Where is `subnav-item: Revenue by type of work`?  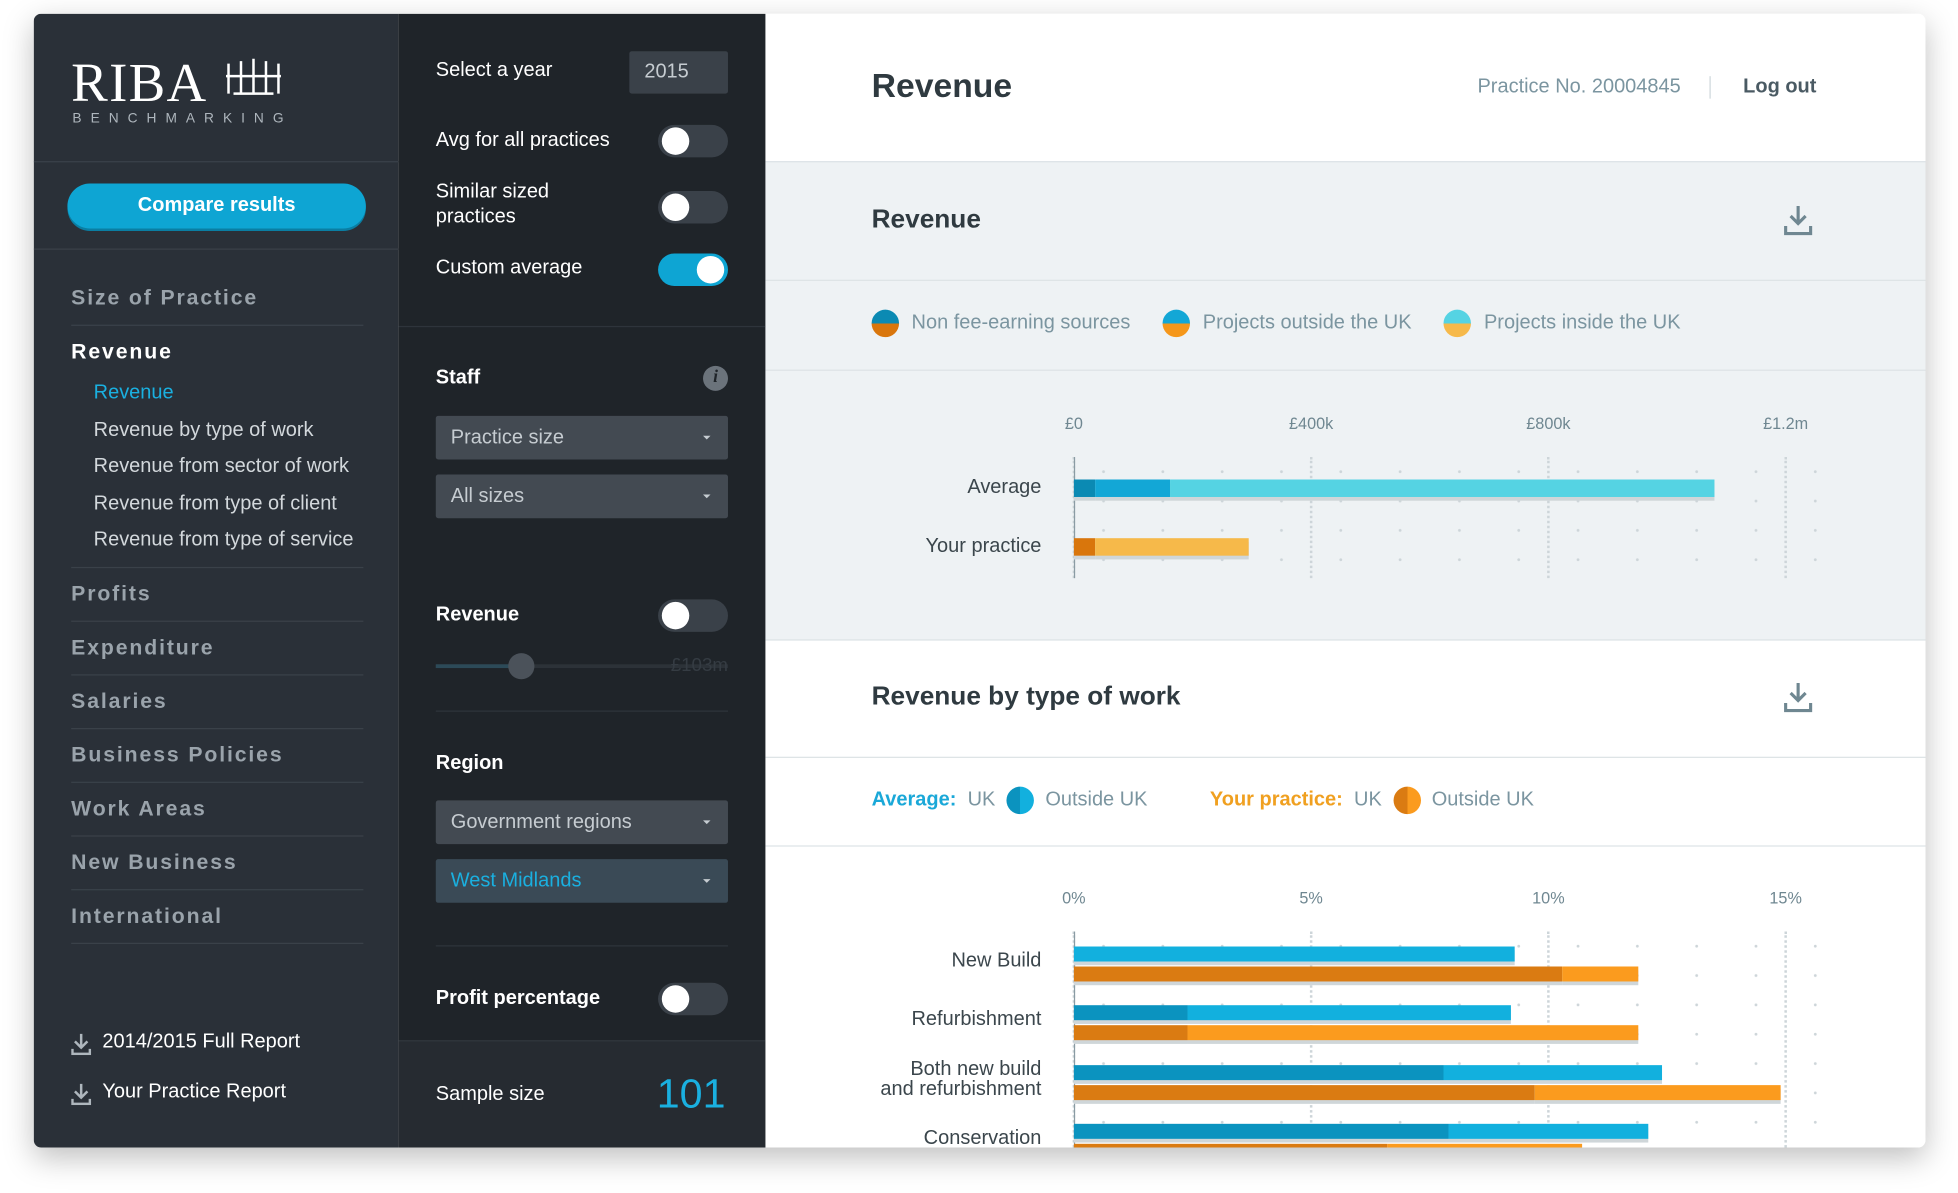
subnav-item: Revenue by type of work is located at coordinates (203, 430).